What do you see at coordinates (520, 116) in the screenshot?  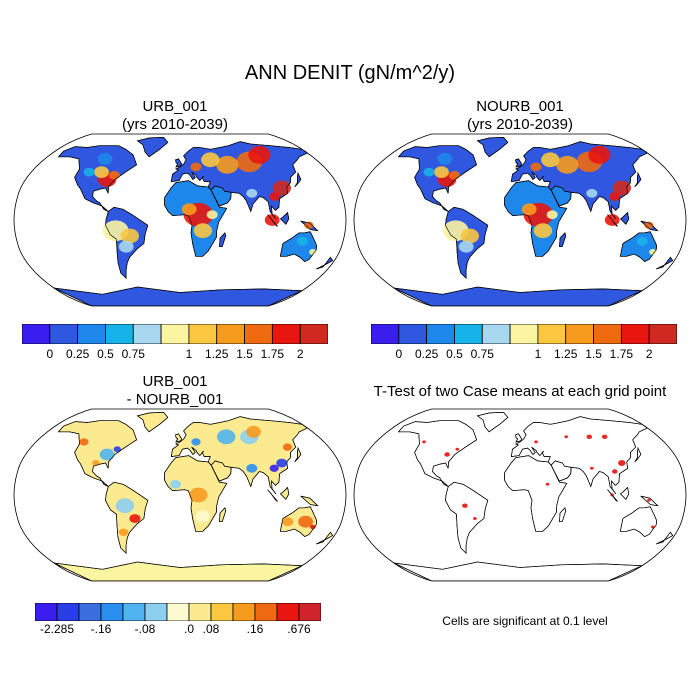 I see `panel-title-nourb: NOURB_001 (yrs 2010-2039)` at bounding box center [520, 116].